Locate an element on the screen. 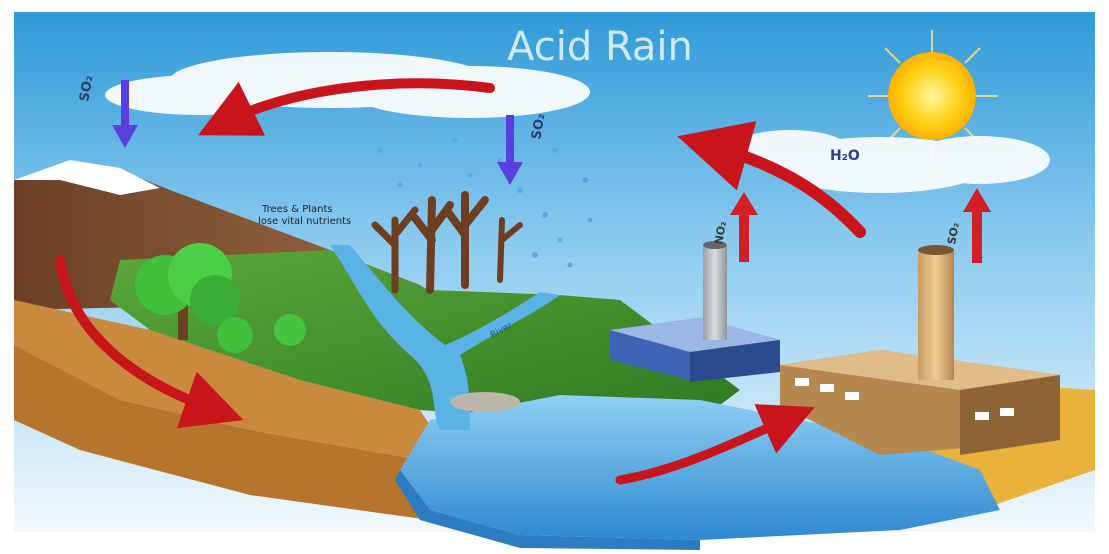 The image size is (1109, 554). so2-label-center: SO₂ is located at coordinates (538, 126).